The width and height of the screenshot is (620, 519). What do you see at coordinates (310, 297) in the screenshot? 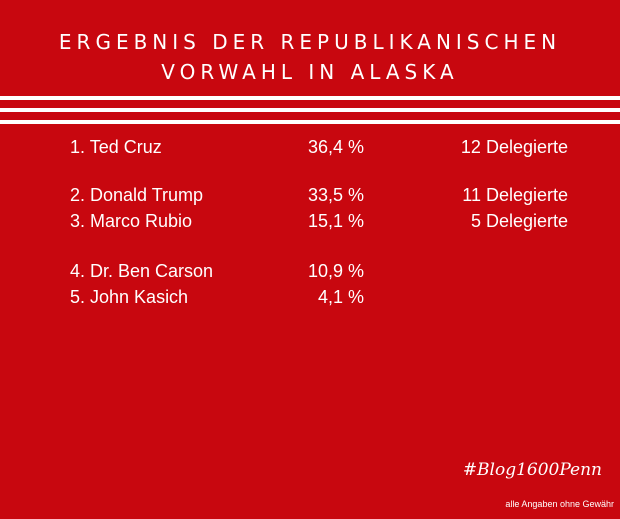
I see `result-row: 5. John Kasich 4,1 %` at bounding box center [310, 297].